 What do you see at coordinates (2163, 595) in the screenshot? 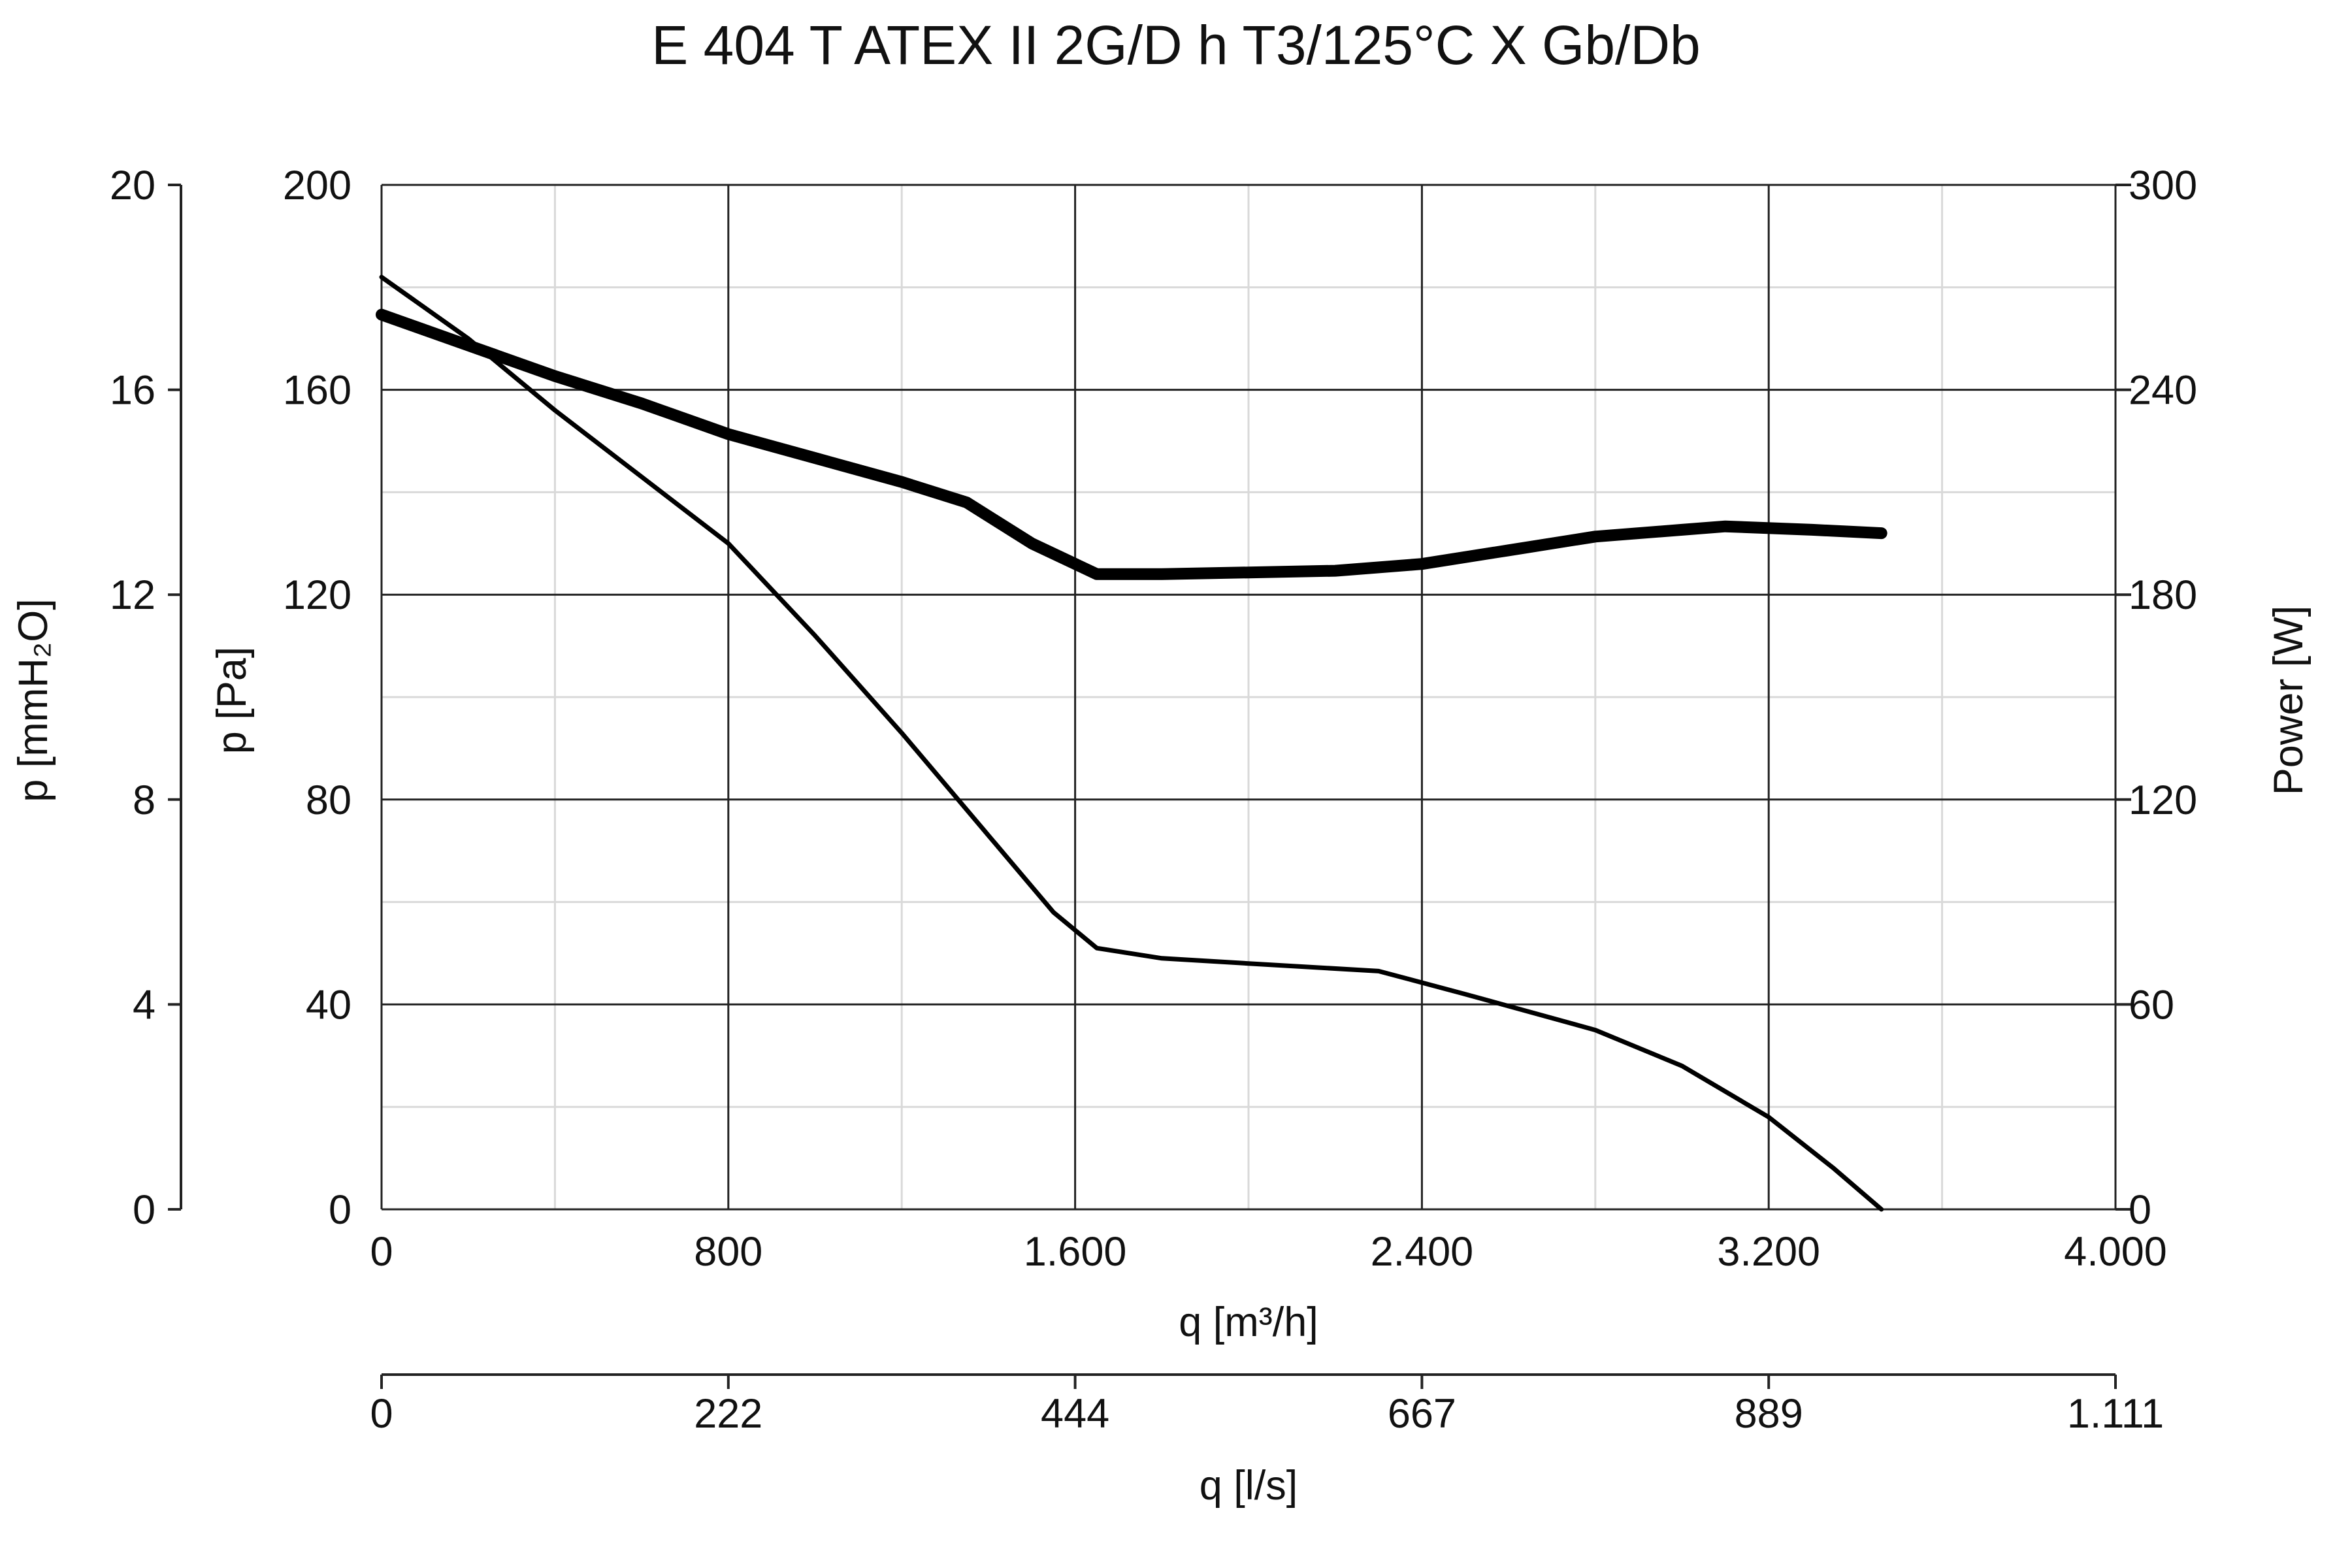
I see `y-right-tick-label: 180` at bounding box center [2163, 595].